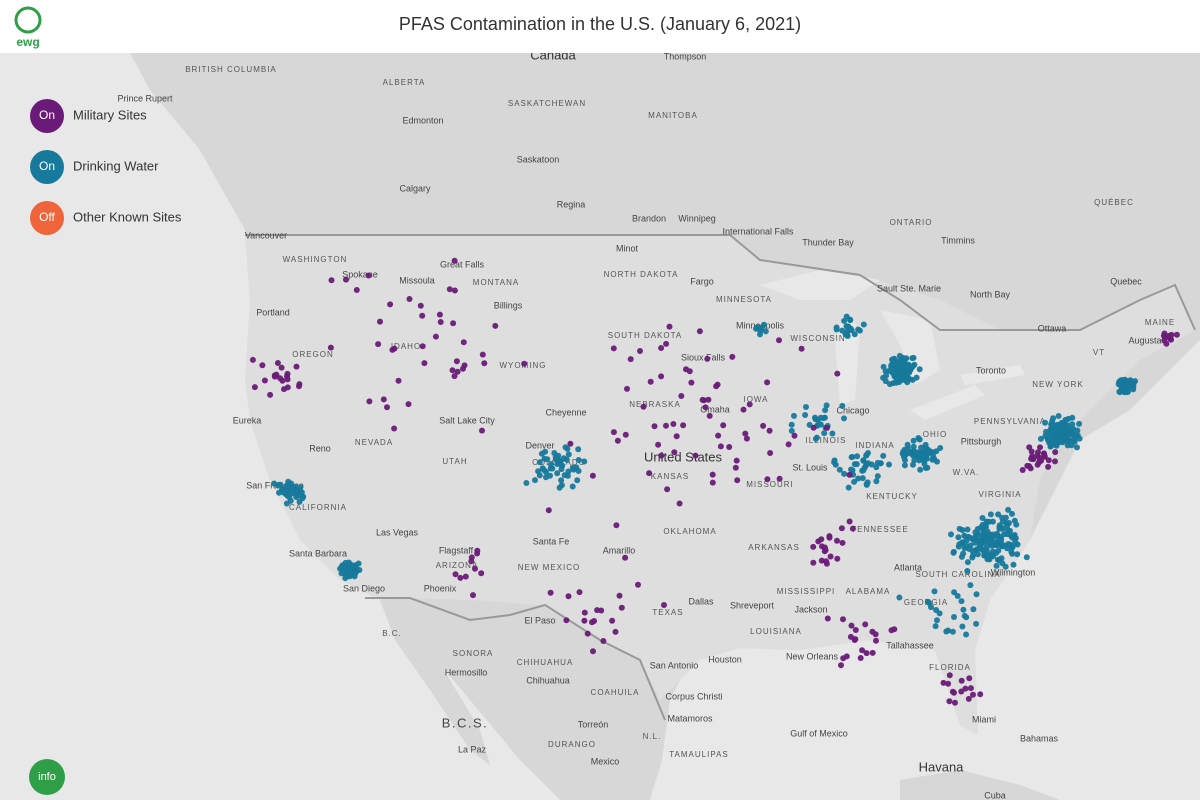  Describe the element at coordinates (652, 736) in the screenshot. I see `place-label: N.L.` at that location.